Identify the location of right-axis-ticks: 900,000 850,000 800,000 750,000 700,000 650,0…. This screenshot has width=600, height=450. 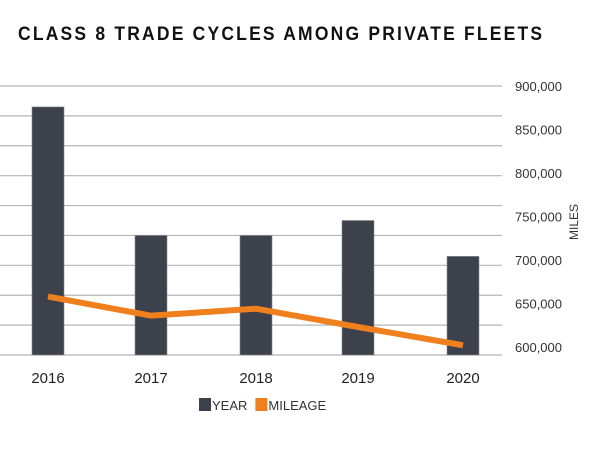
(538, 217).